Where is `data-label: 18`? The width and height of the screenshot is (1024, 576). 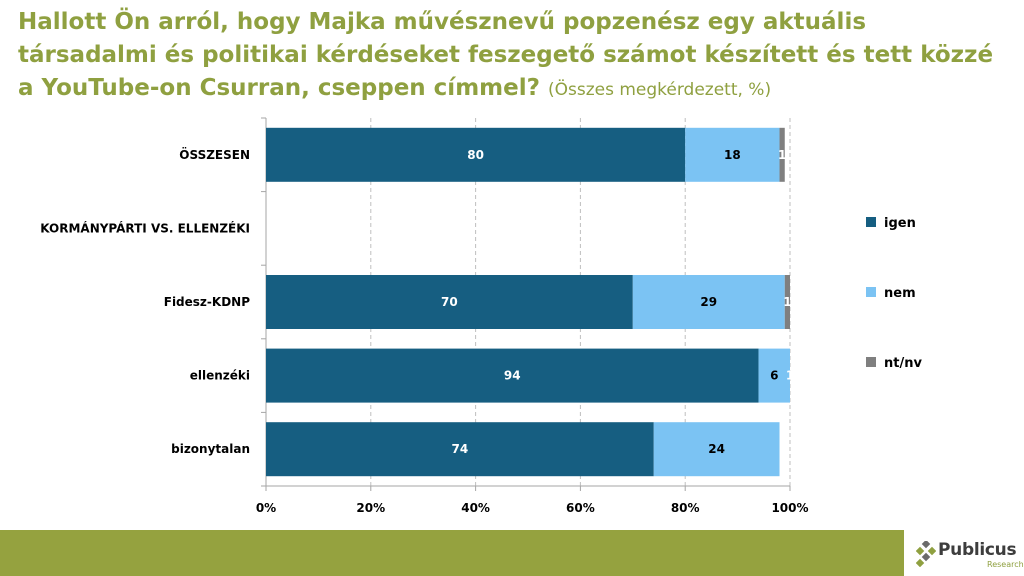
data-label: 18 is located at coordinates (732, 155).